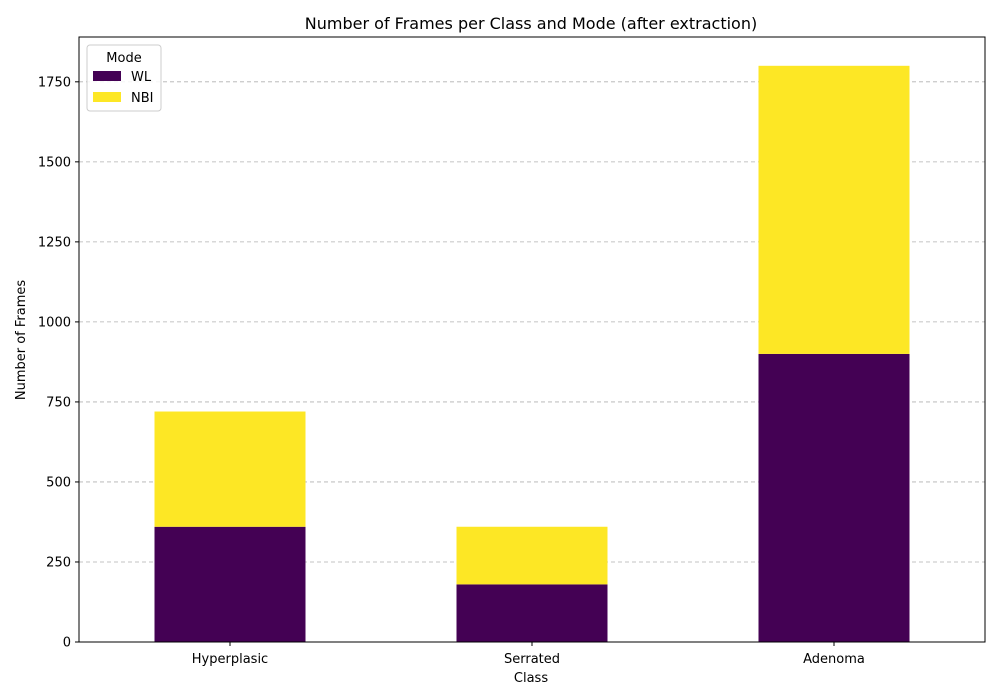 The width and height of the screenshot is (1000, 700). I want to click on x-tick-label: Serrated, so click(532, 659).